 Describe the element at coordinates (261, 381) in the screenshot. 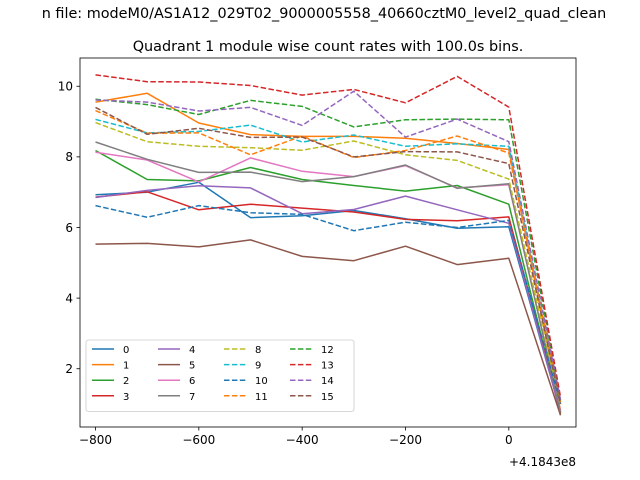

I see `legend-label-10: 10` at that location.